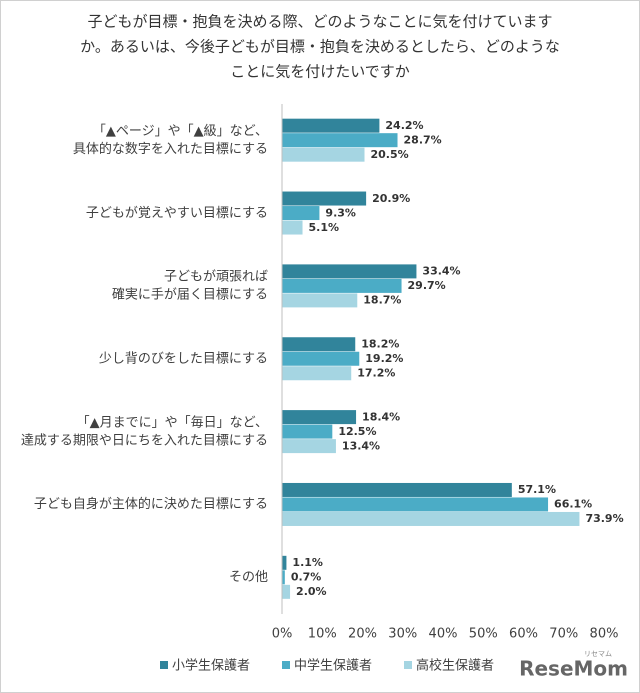  Describe the element at coordinates (361, 445) in the screenshot. I see `value-label: 13.4%` at that location.